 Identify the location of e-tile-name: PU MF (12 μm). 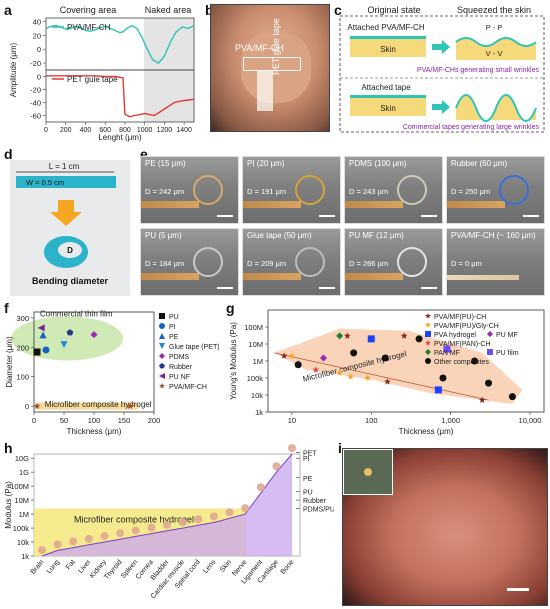
(376, 235).